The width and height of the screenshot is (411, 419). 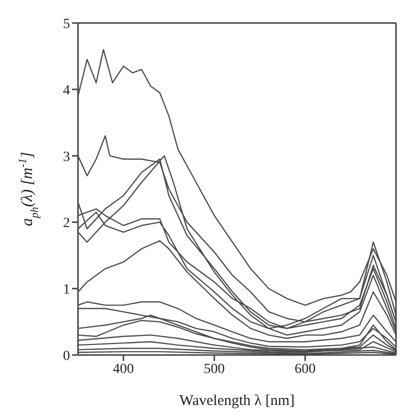 I want to click on x-tick-label: 400, so click(x=123, y=369).